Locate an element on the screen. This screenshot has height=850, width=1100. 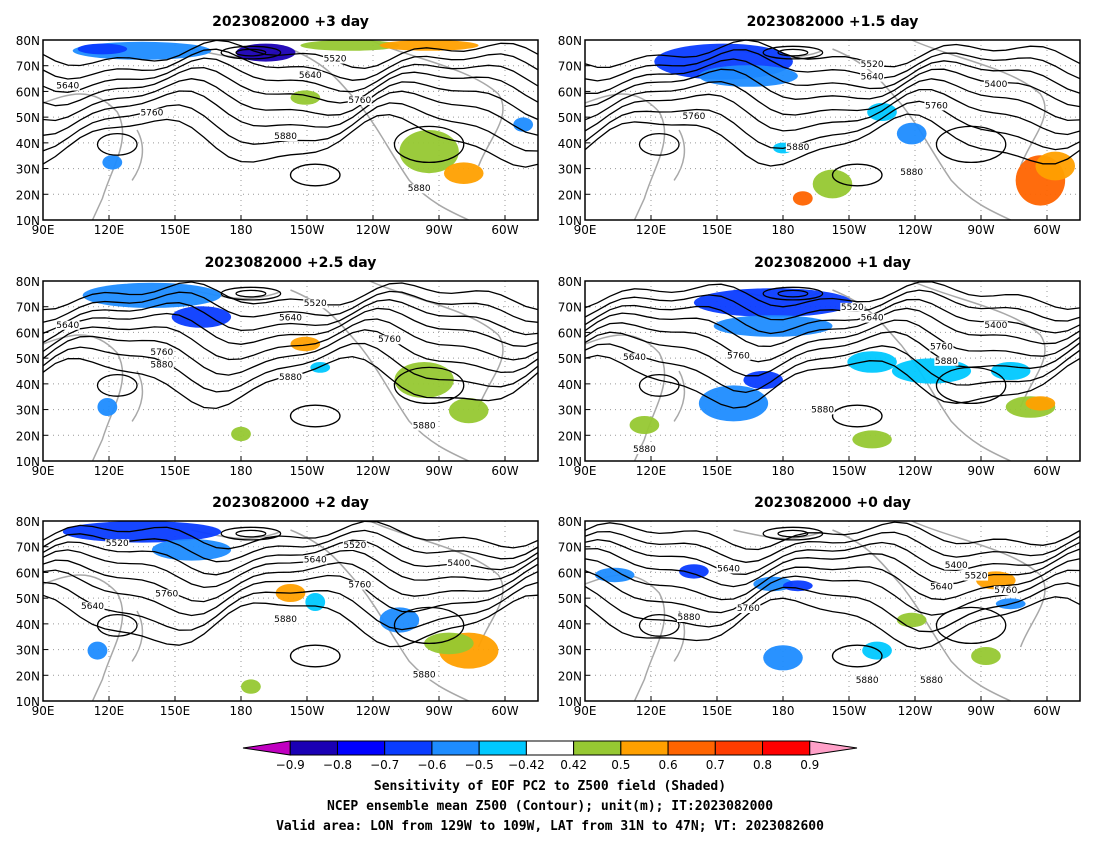
lon-tick-label: 120W is located at coordinates (373, 471).